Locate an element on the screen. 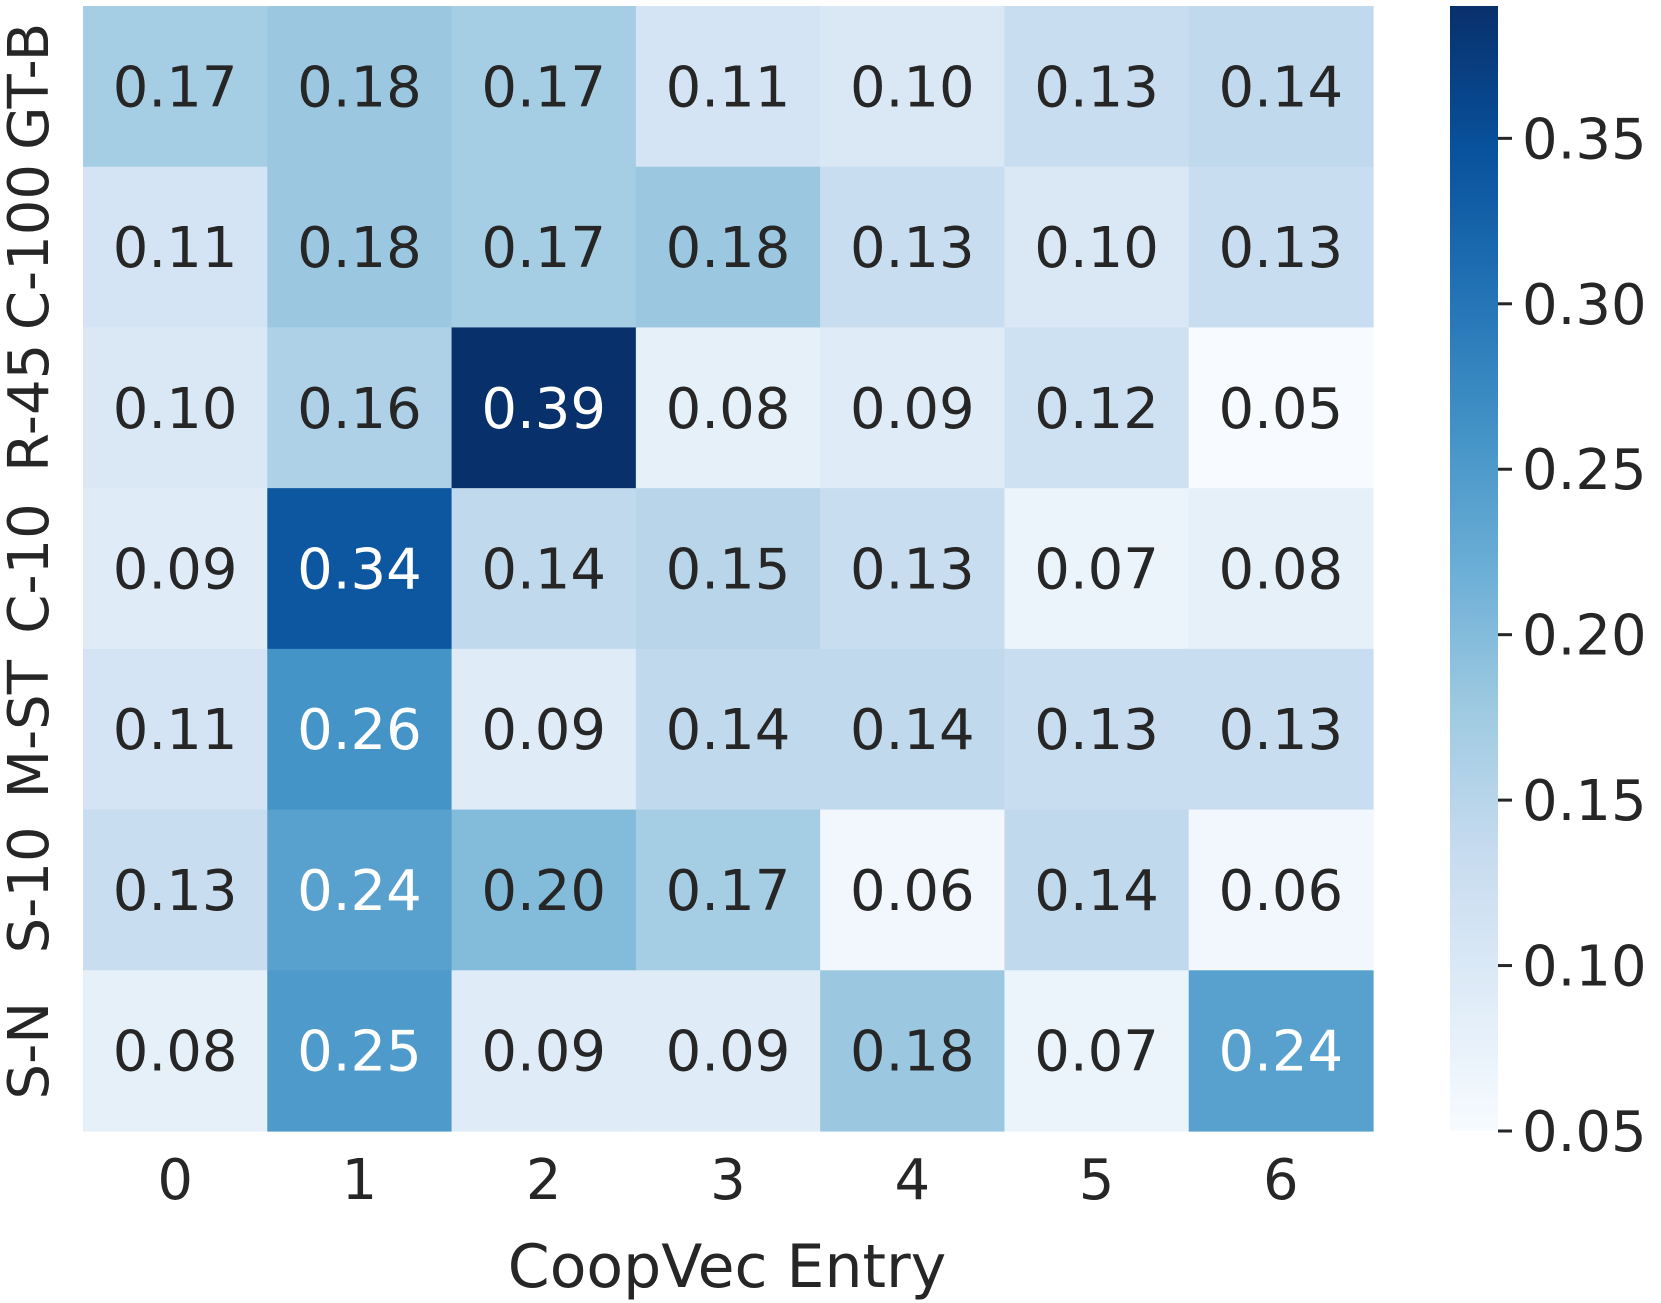 The image size is (1661, 1303). y-tick-label: R-45 is located at coordinates (31, 408).